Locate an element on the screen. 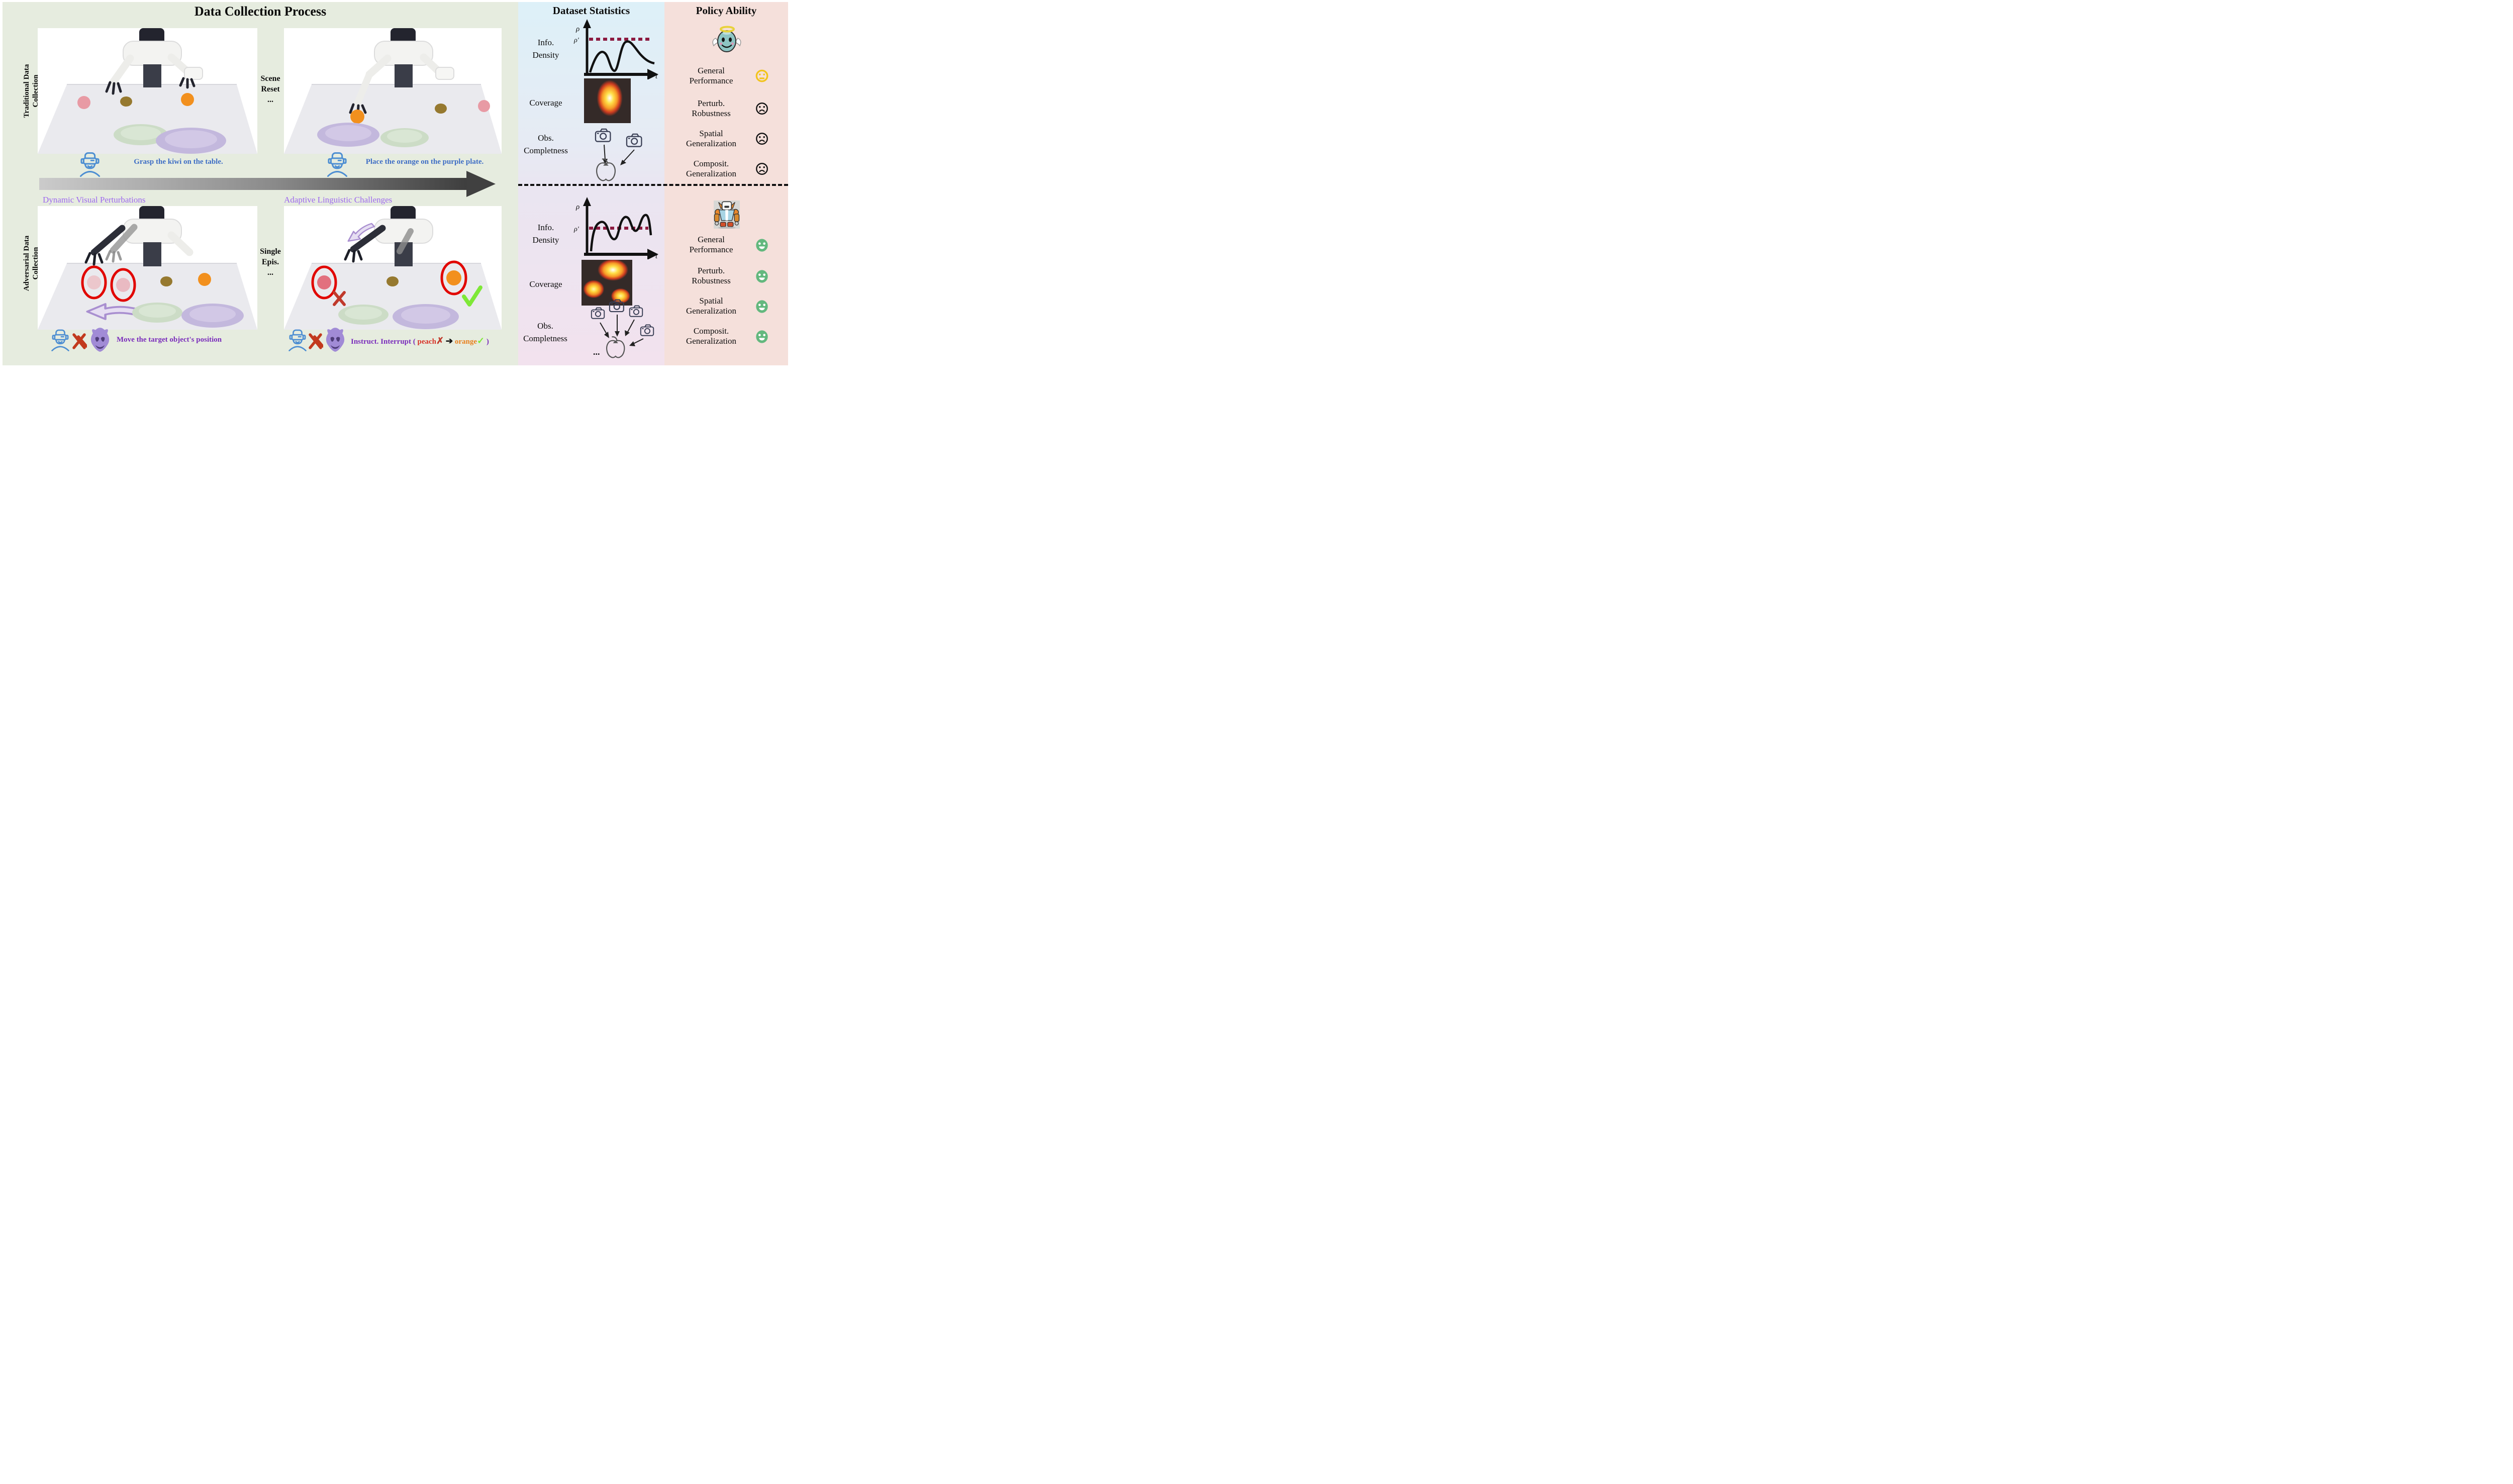 This screenshot has width=2513, height=1484. single-episode-line1: Single is located at coordinates (271, 252).